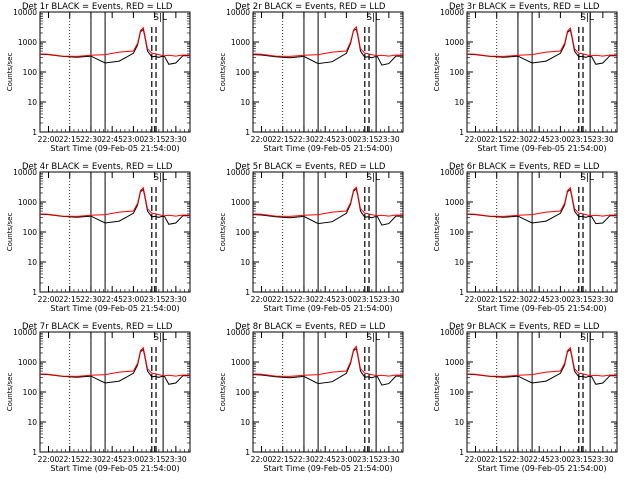  I want to click on chart-title: Det 1r BLACK = Events, RED = LLD, so click(97, 7).